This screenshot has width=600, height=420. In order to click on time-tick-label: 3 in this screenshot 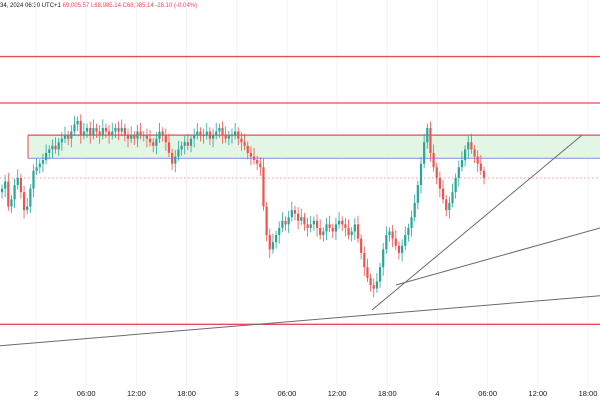, I will do `click(237, 393)`.